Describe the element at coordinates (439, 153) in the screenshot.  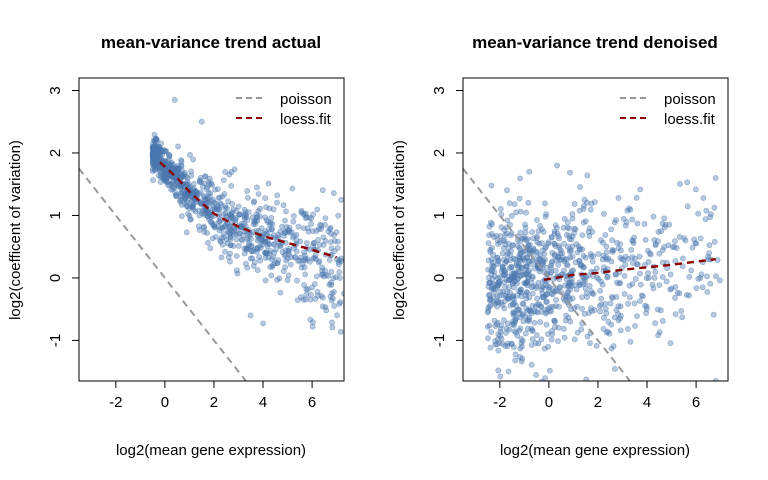
I see `y-tick-label: 2` at that location.